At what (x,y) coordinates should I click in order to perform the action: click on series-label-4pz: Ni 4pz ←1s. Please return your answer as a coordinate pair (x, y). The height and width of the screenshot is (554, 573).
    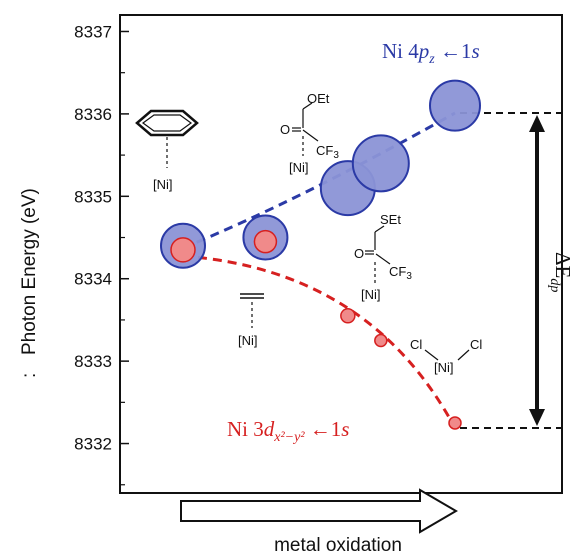
    Looking at the image, I should click on (431, 53).